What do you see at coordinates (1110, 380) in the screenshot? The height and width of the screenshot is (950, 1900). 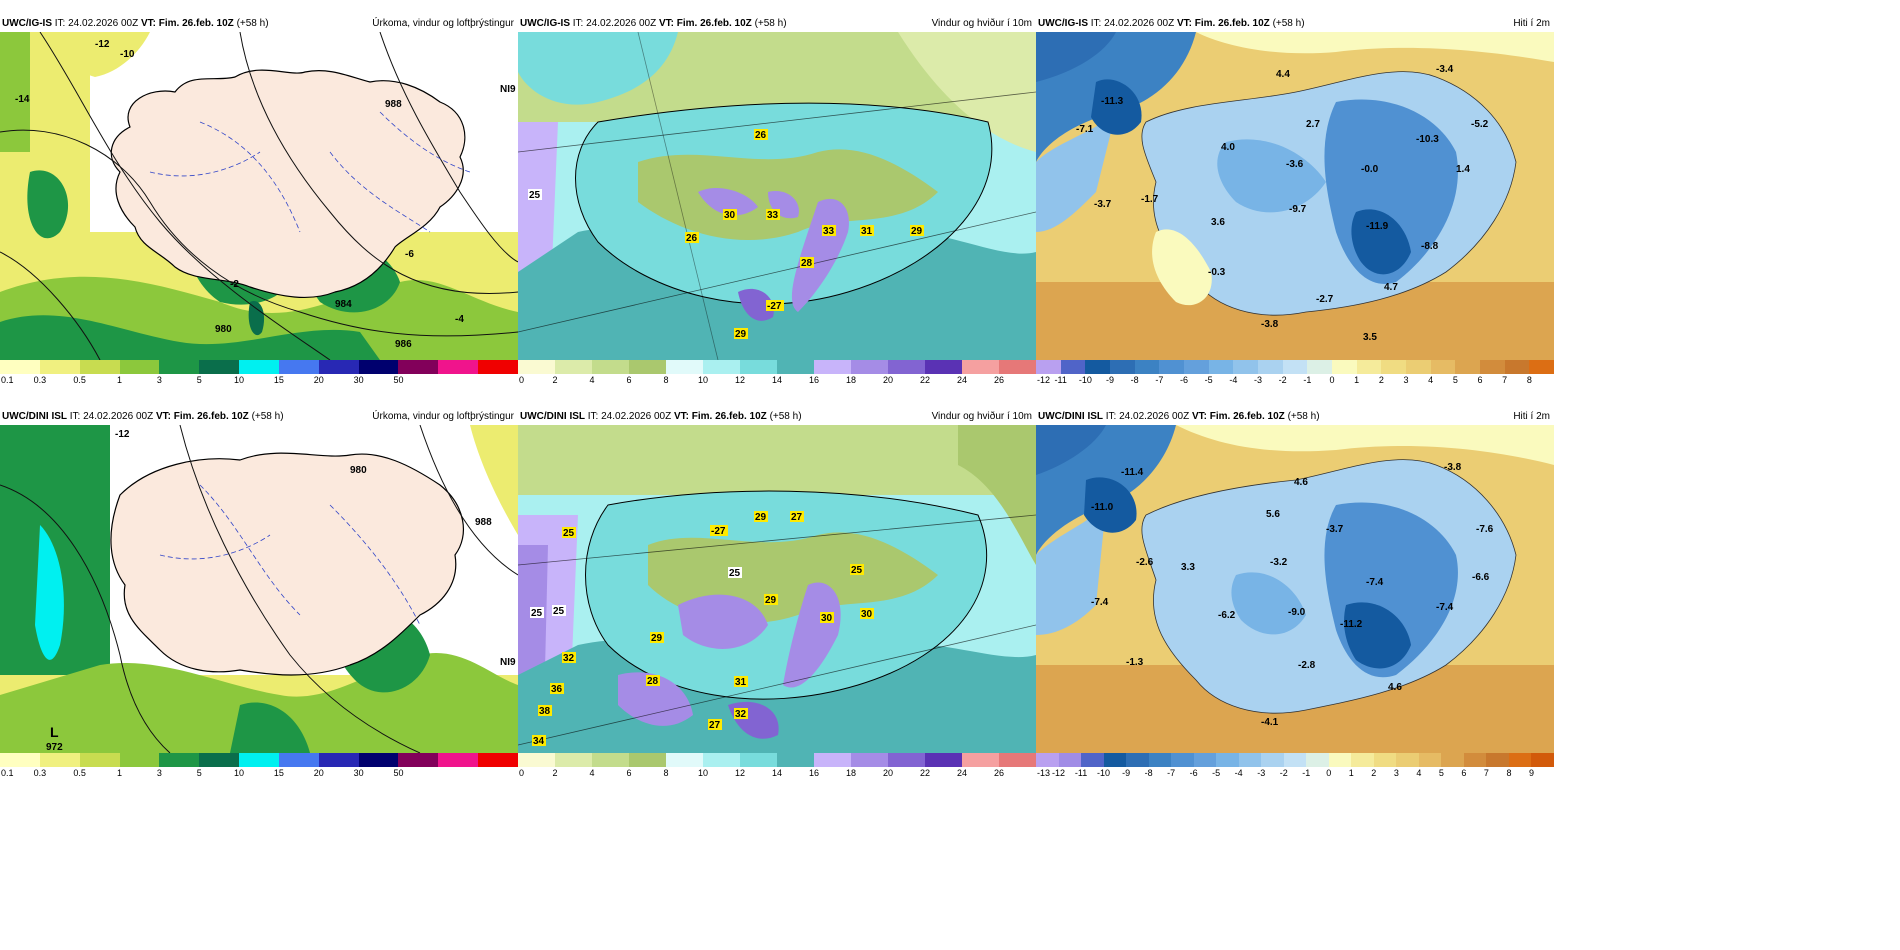 I see `colorbar-tick-label: -9` at bounding box center [1110, 380].